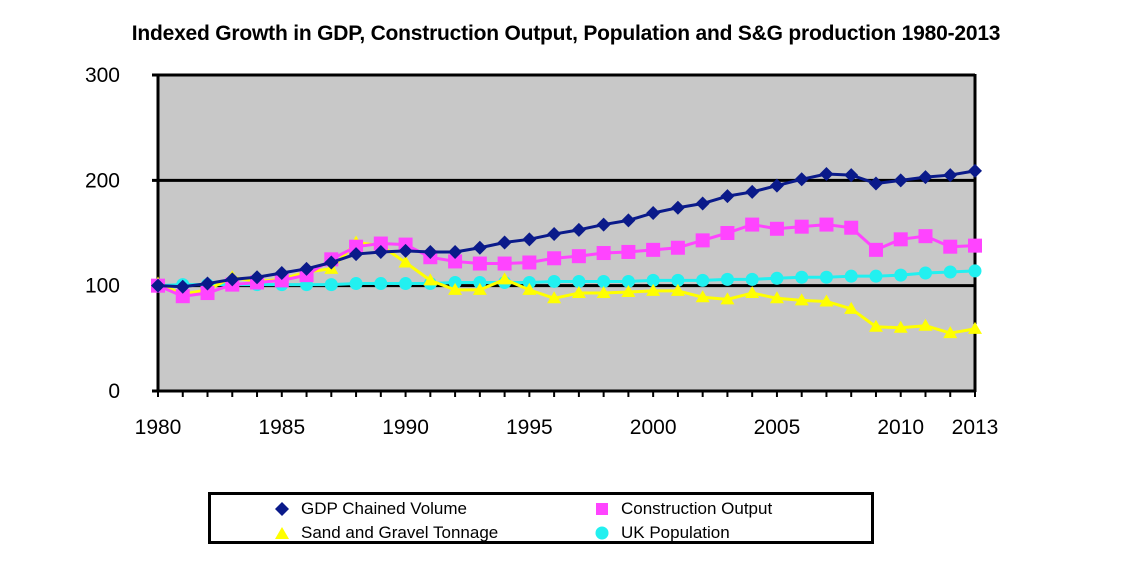 Image resolution: width=1122 pixels, height=569 pixels. What do you see at coordinates (400, 532) in the screenshot?
I see `legend-label: Sand and Gravel Tonnage` at bounding box center [400, 532].